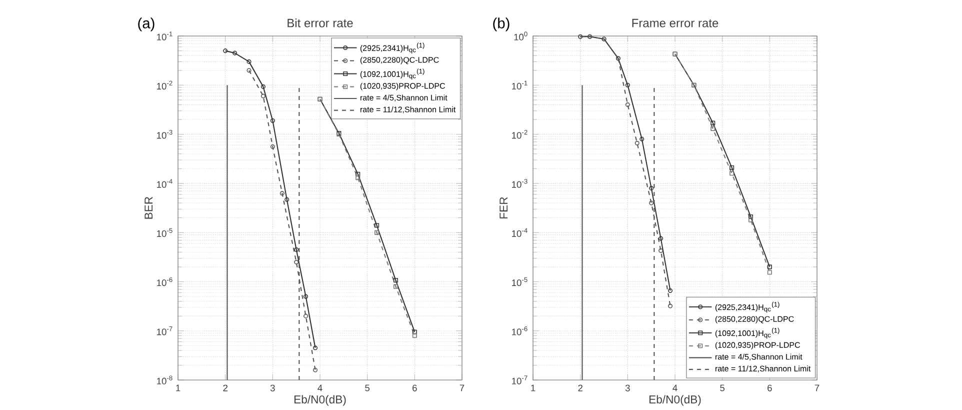  I want to click on y-axis-title: BER, so click(148, 207).